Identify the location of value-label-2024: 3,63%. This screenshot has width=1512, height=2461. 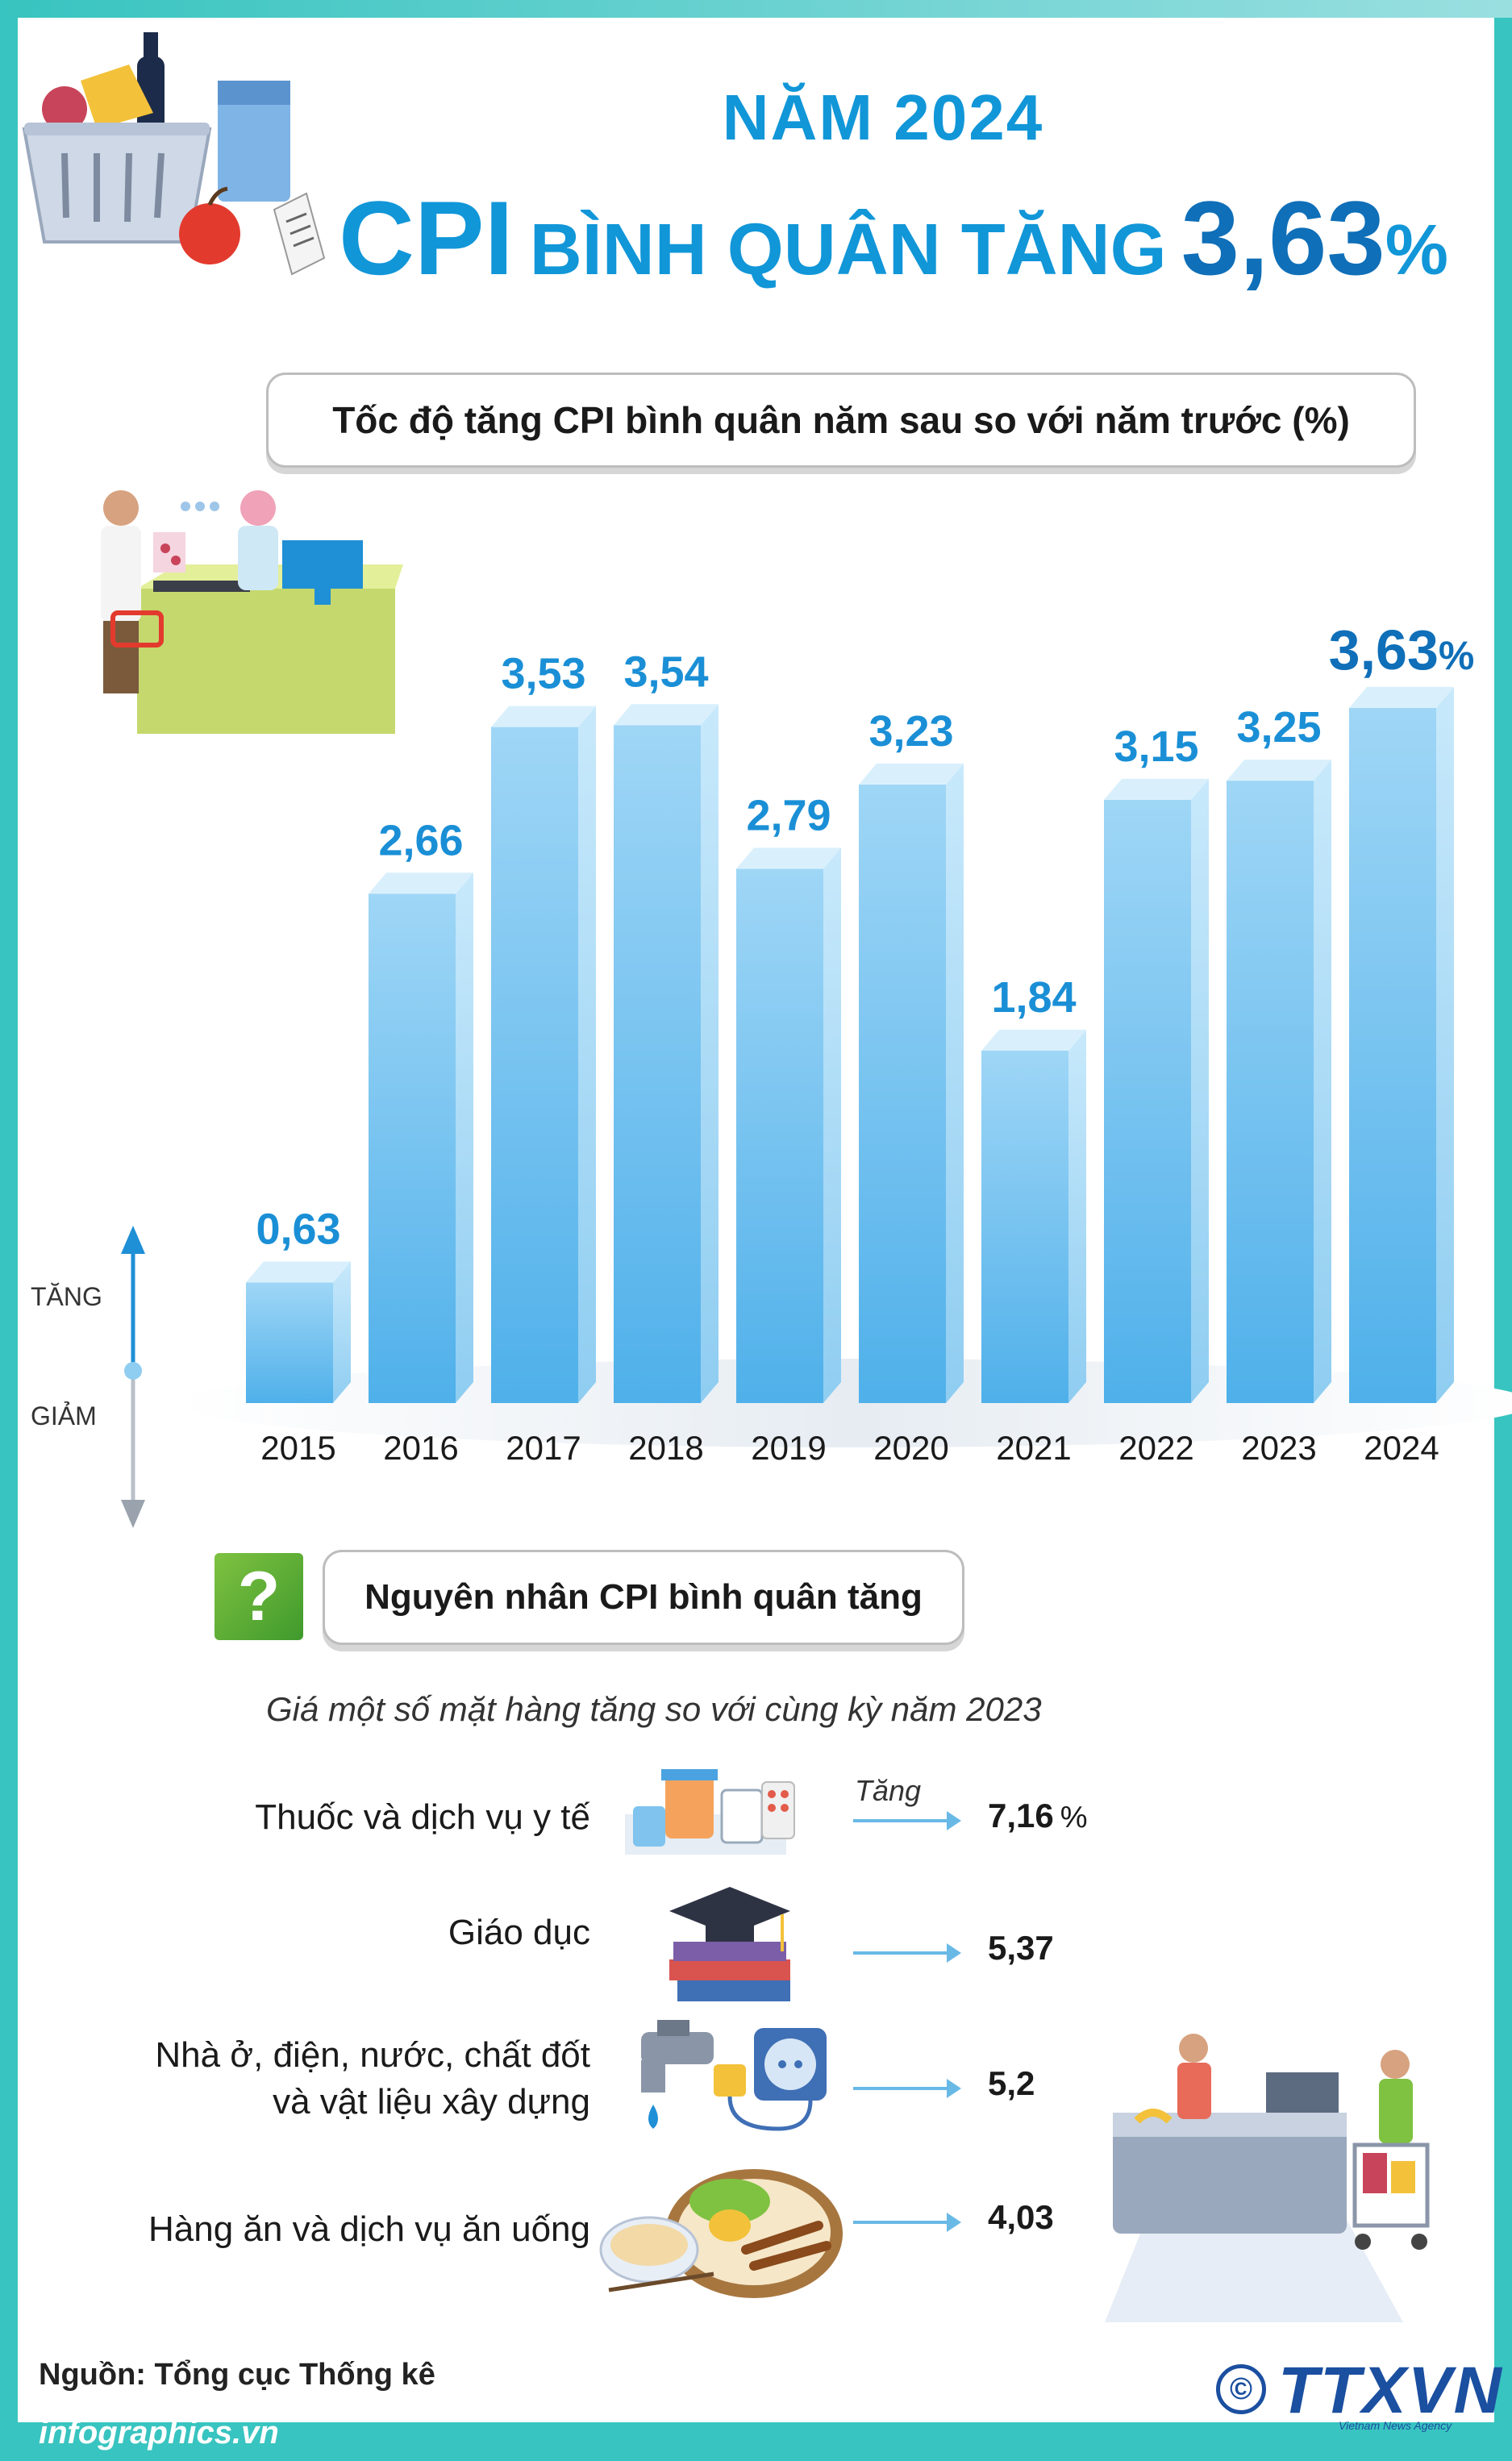
(1402, 649).